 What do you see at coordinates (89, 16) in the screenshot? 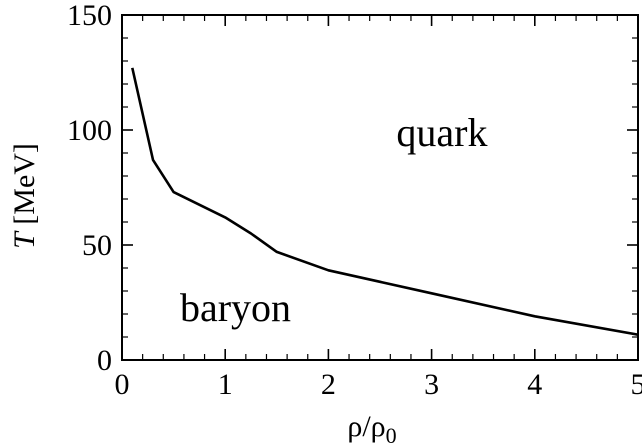
I see `y-tick-label: 150` at bounding box center [89, 16].